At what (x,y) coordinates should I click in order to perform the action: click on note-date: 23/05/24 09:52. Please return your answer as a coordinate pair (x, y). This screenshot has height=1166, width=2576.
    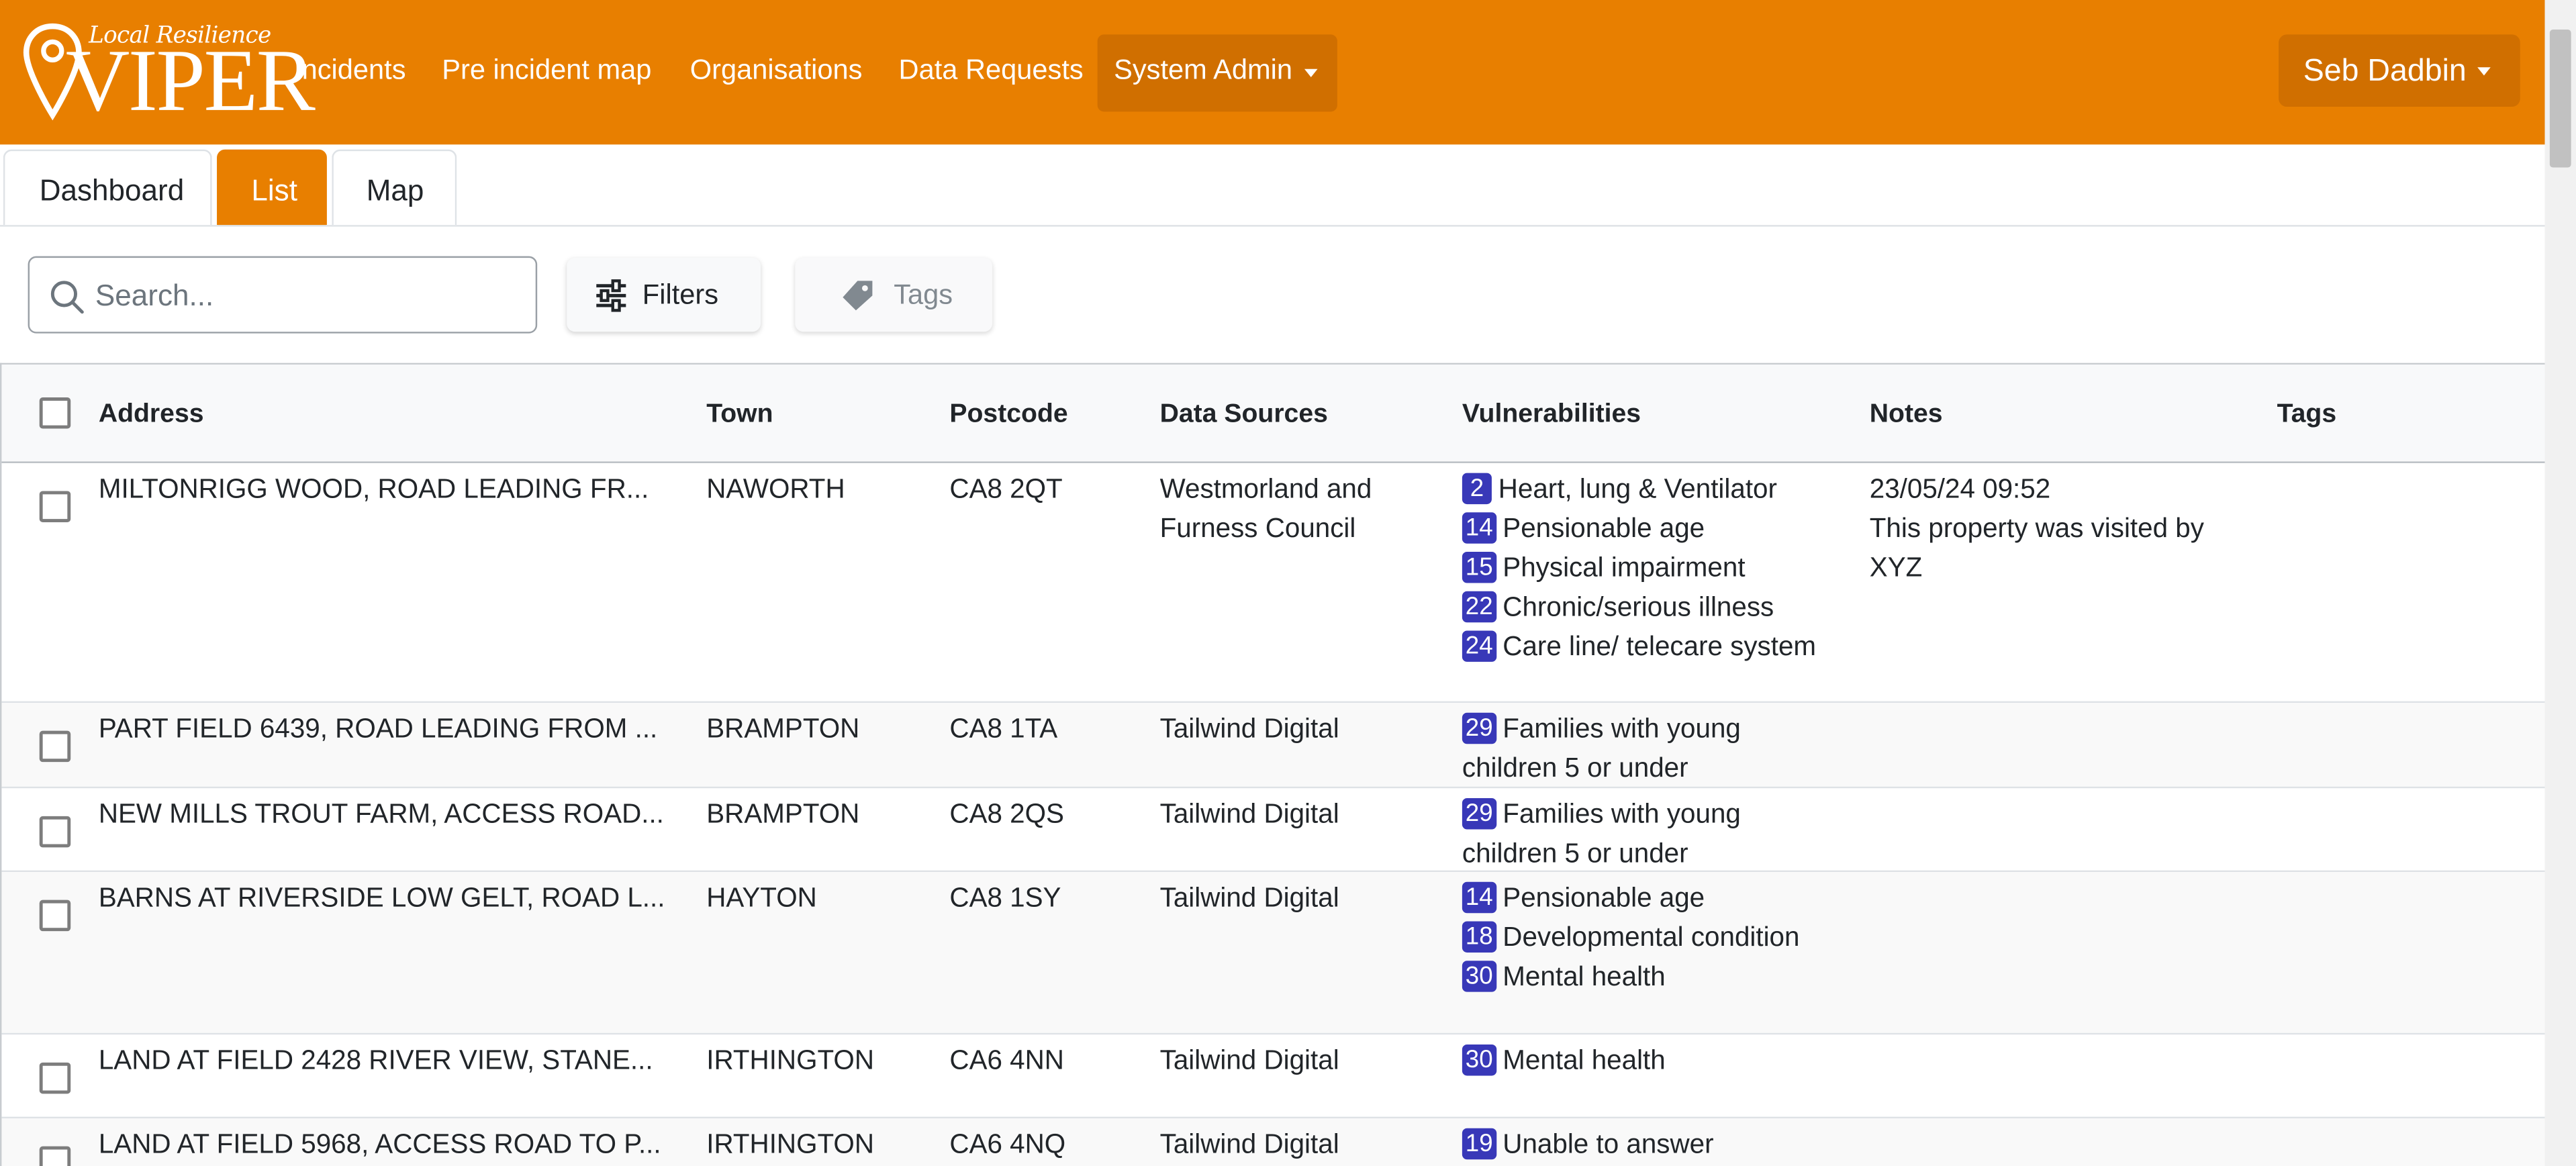
    Looking at the image, I should click on (1960, 490).